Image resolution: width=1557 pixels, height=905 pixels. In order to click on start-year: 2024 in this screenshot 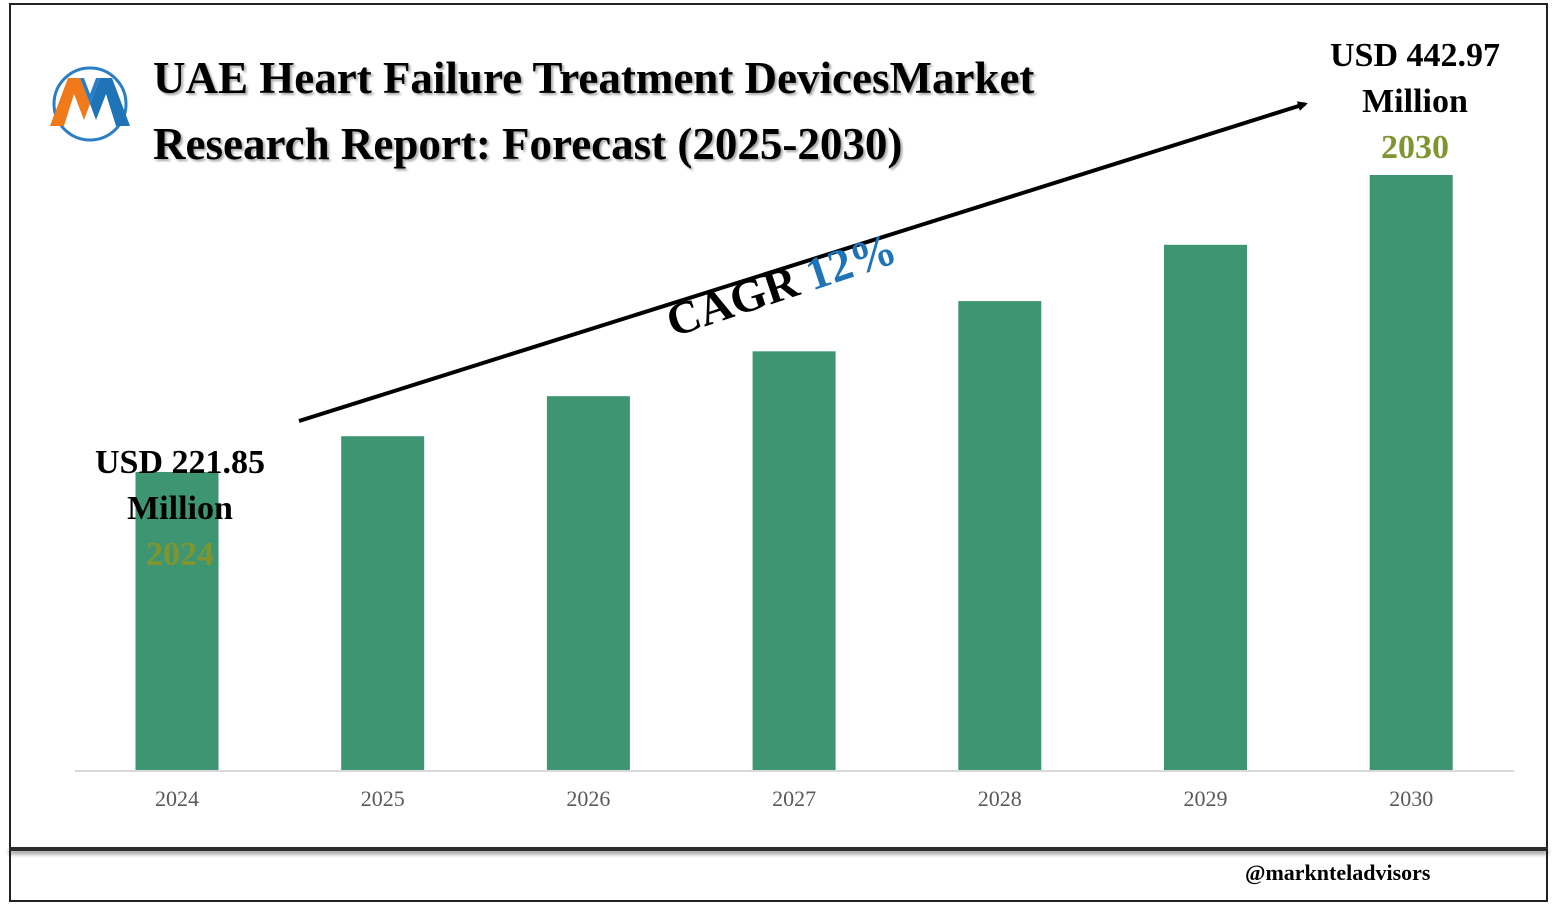, I will do `click(180, 554)`.